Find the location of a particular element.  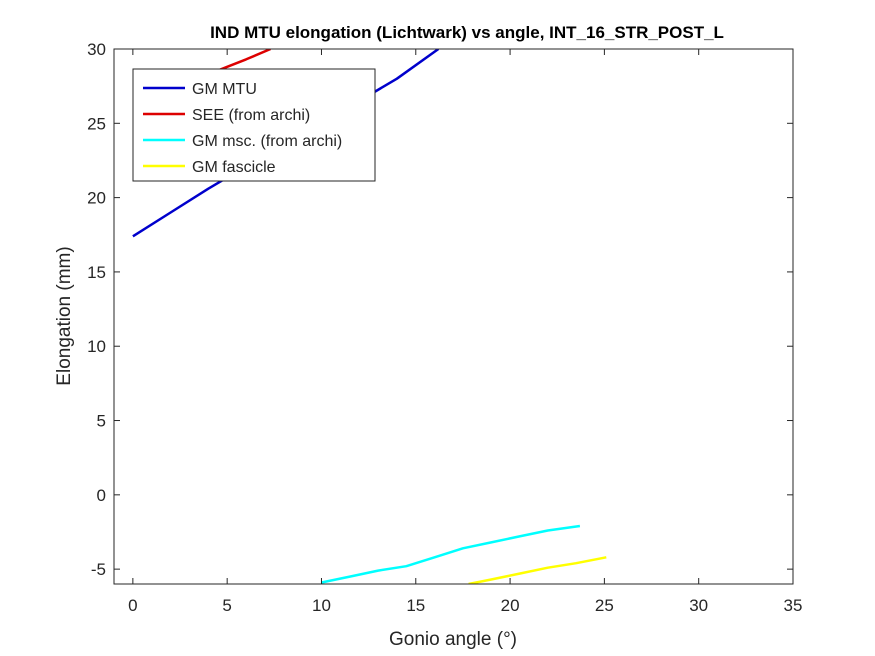

x-axis-label: Gonio angle (°) is located at coordinates (453, 639).